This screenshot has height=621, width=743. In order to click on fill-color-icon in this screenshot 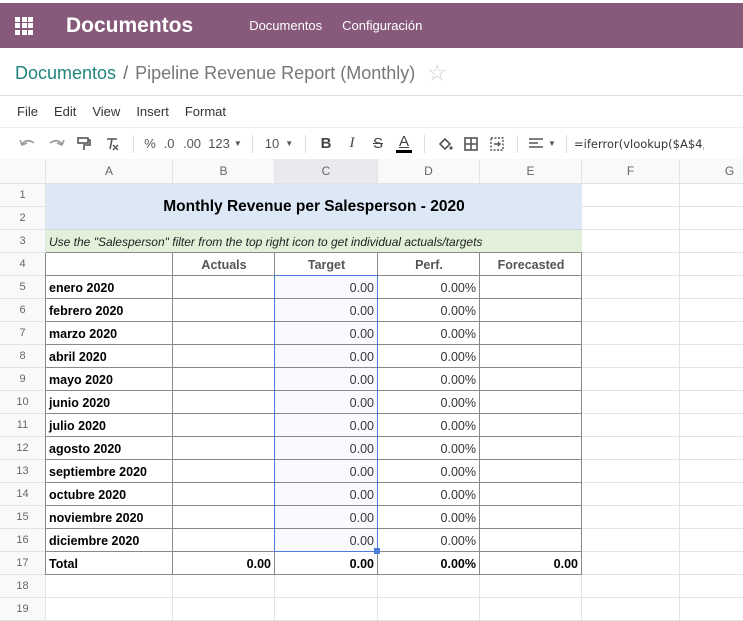, I will do `click(445, 144)`.